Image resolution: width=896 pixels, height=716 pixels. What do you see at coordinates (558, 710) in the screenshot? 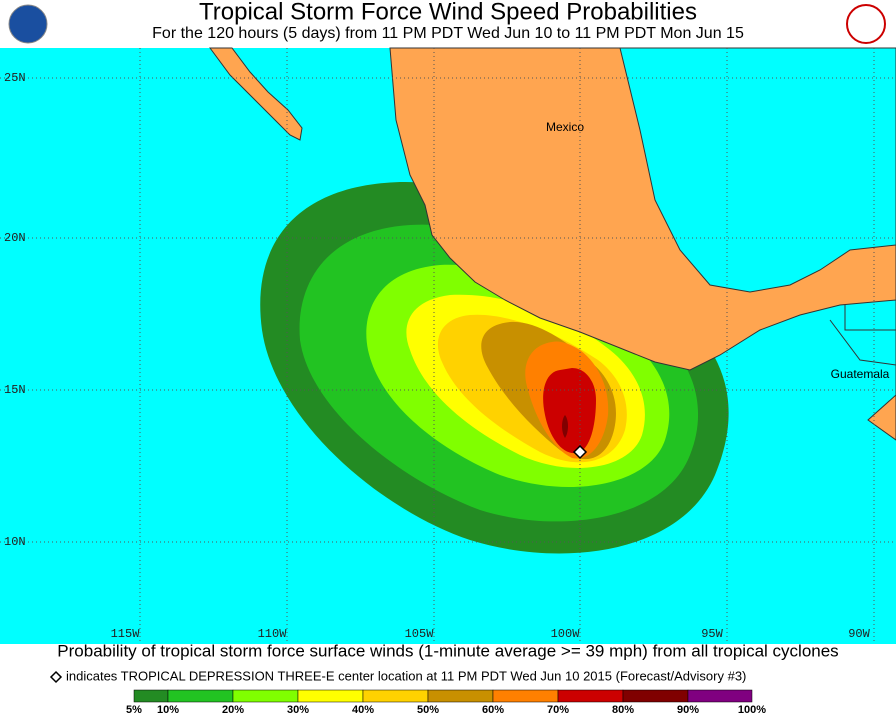
I see `legend-label: 70%` at bounding box center [558, 710].